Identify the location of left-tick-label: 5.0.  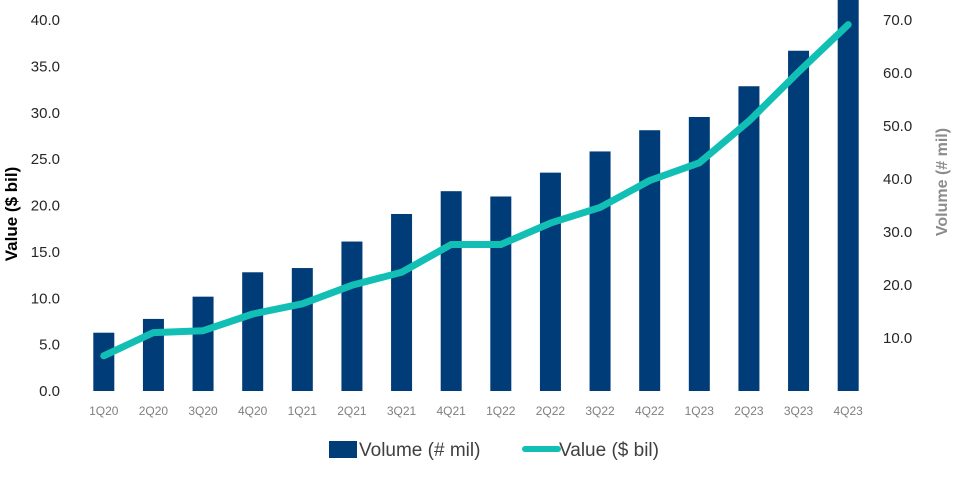
(49, 345).